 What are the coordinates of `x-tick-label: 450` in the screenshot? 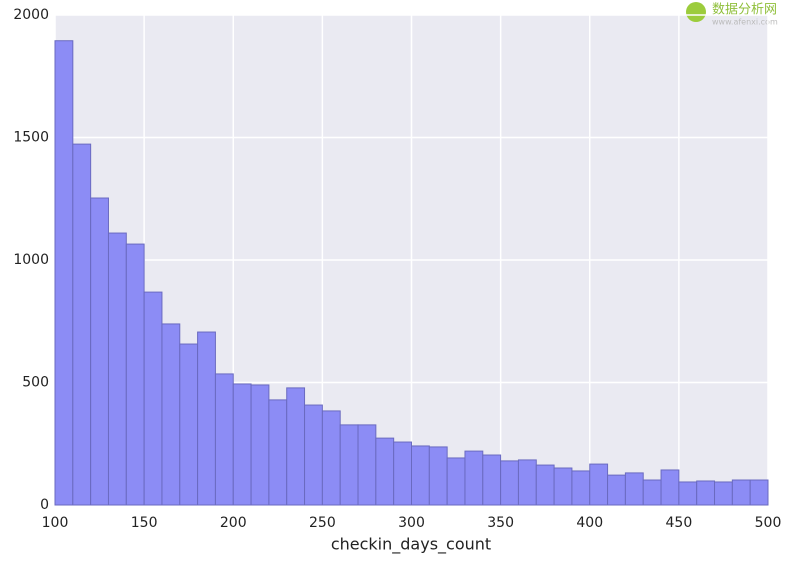 It's located at (679, 523).